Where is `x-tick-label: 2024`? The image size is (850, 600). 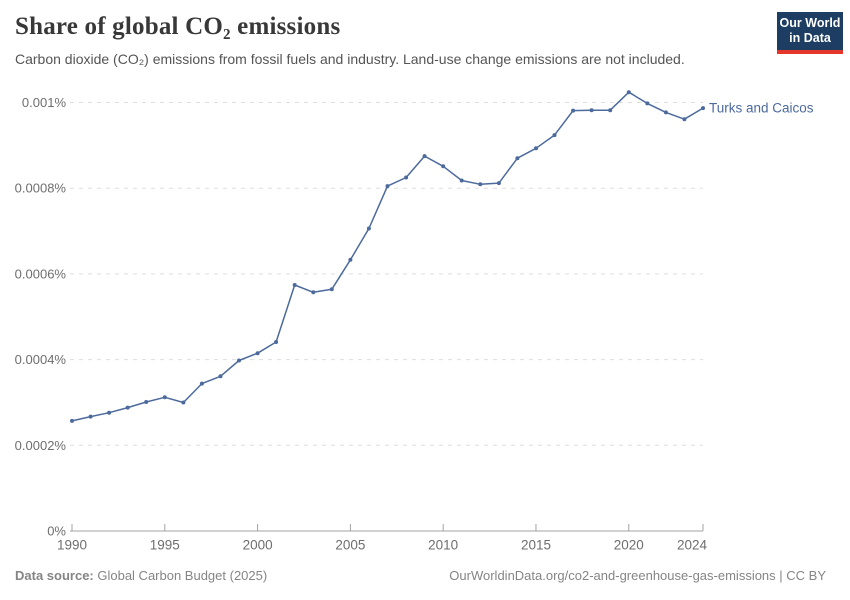
x-tick-label: 2024 is located at coordinates (692, 545).